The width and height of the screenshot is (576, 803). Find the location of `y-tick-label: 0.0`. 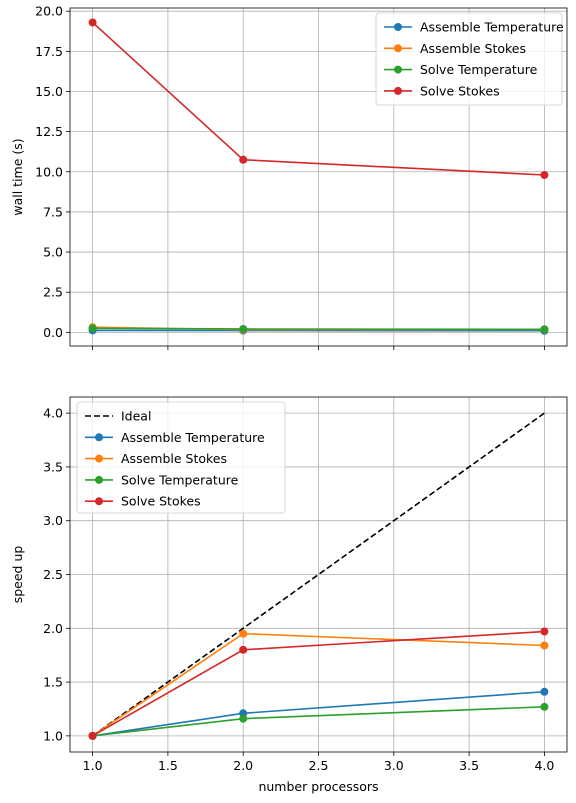

y-tick-label: 0.0 is located at coordinates (53, 332).